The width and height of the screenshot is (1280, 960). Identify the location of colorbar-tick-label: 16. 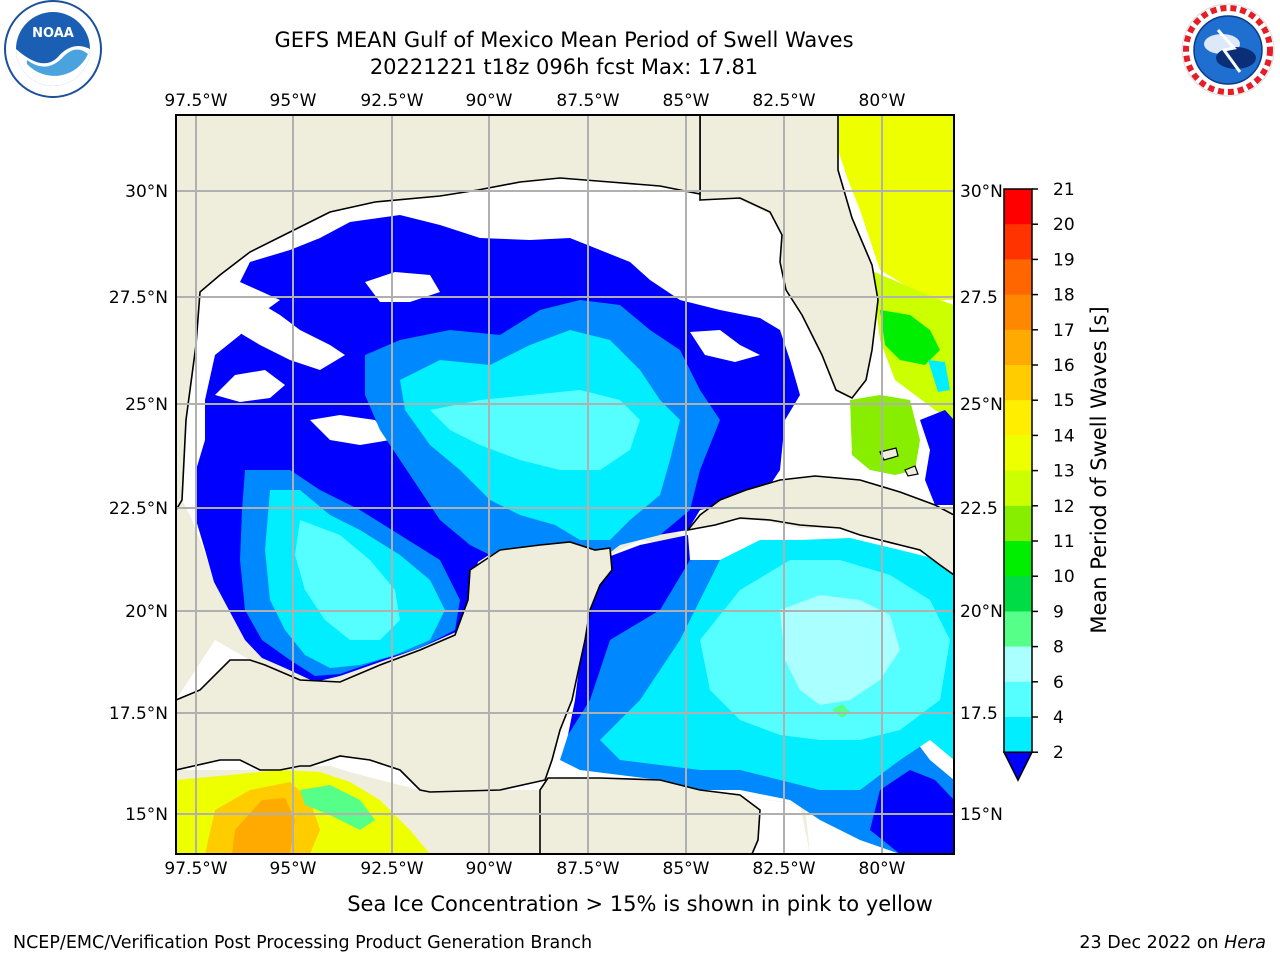
(1064, 366).